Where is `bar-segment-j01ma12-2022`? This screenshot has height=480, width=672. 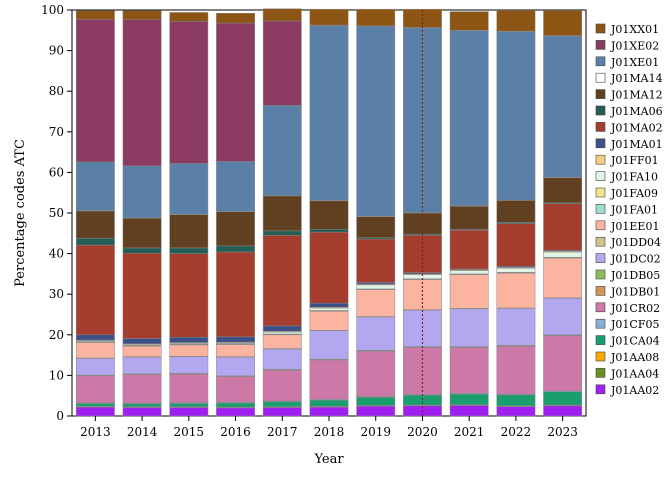
bar-segment-j01ma12-2022 is located at coordinates (516, 211).